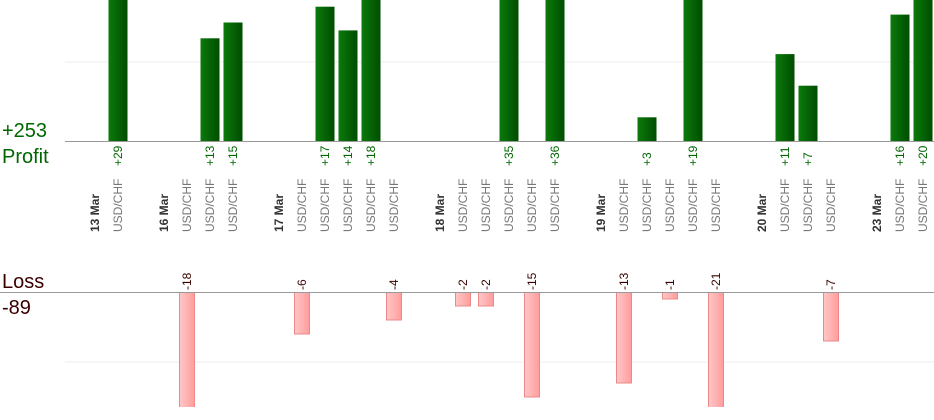 The image size is (934, 420). What do you see at coordinates (808, 159) in the screenshot?
I see `profit-value: +7` at bounding box center [808, 159].